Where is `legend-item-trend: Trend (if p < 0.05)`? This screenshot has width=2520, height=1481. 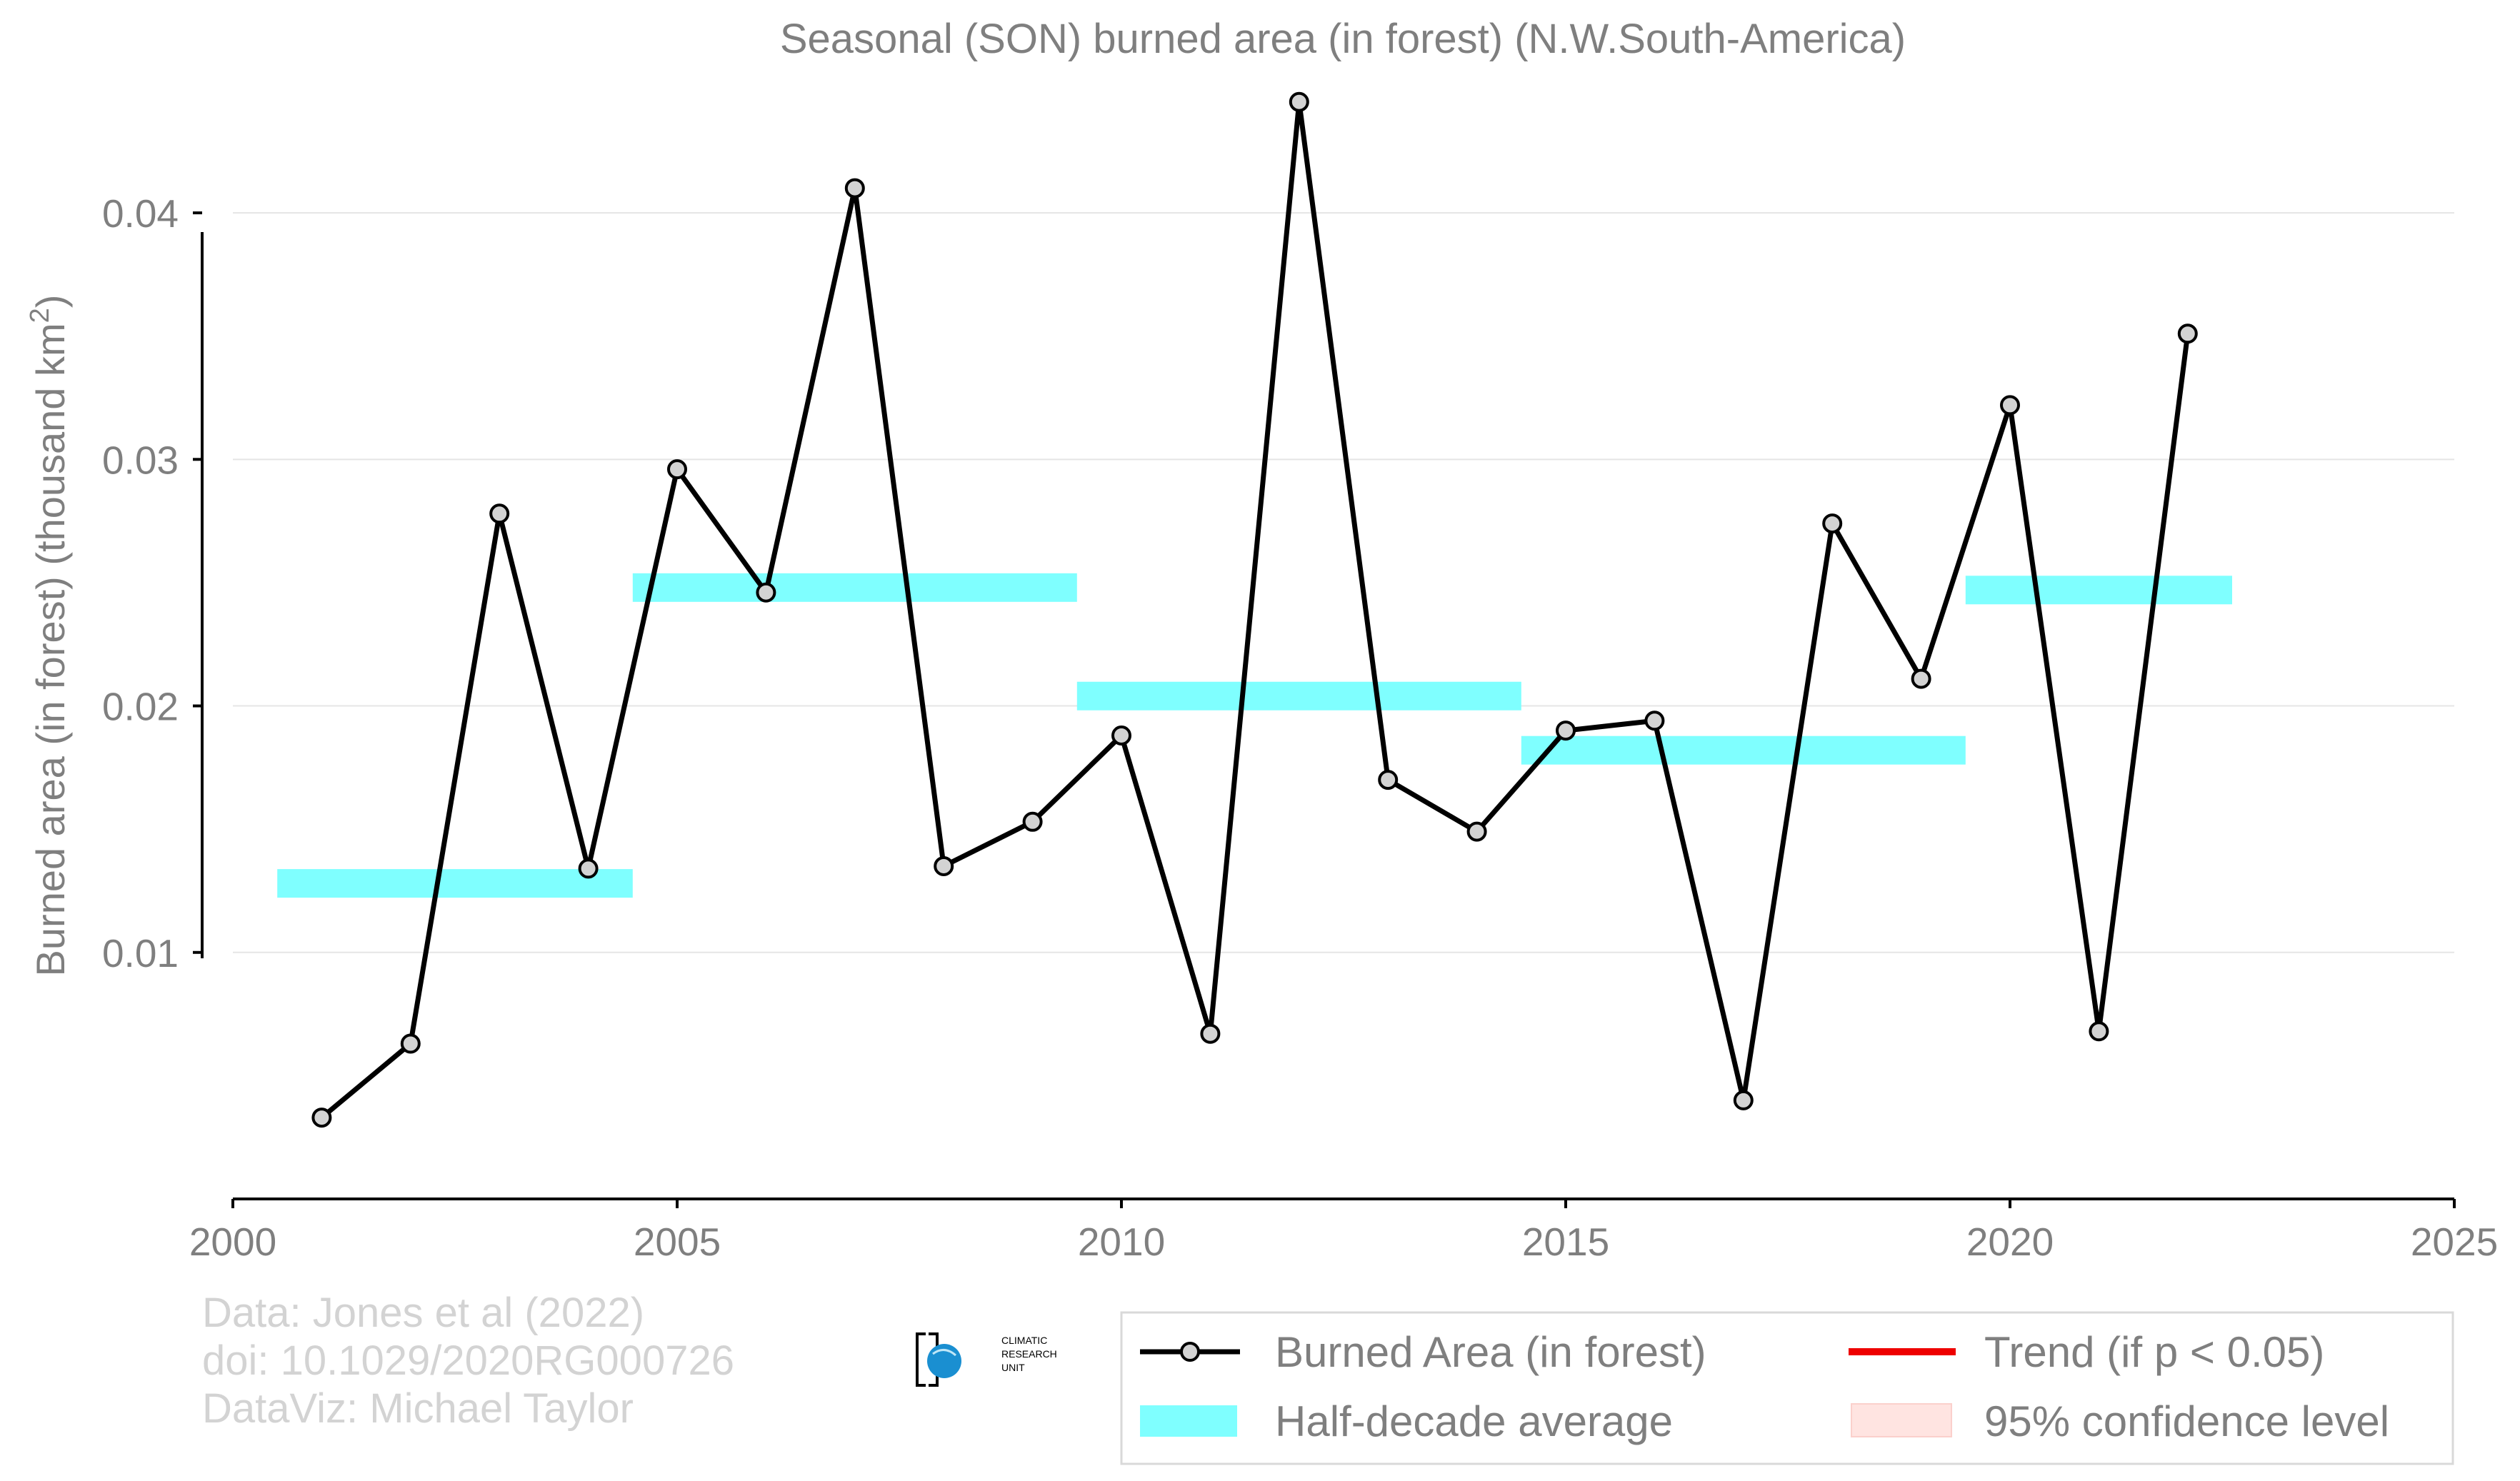 legend-item-trend: Trend (if p < 0.05) is located at coordinates (2086, 1352).